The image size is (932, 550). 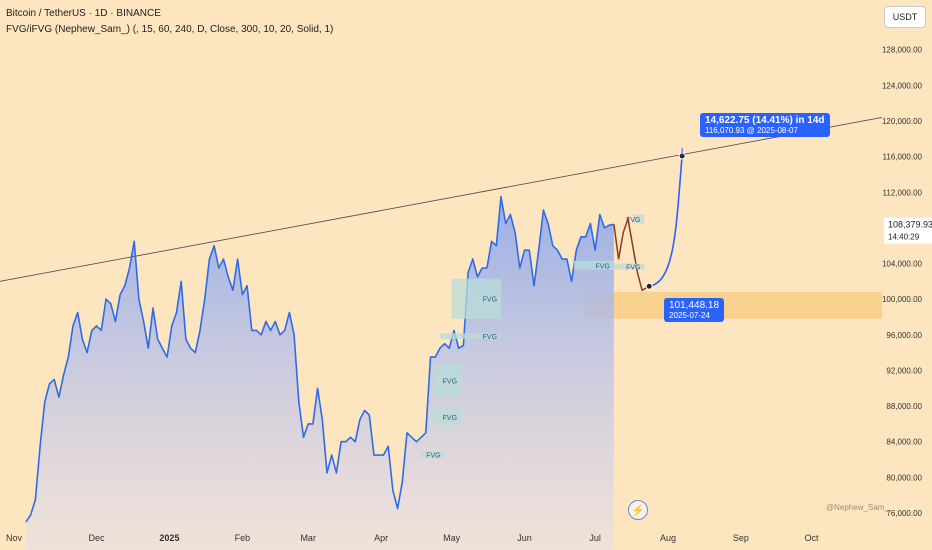 What do you see at coordinates (857, 507) in the screenshot?
I see `watermark: @Nephew_Sam_` at bounding box center [857, 507].